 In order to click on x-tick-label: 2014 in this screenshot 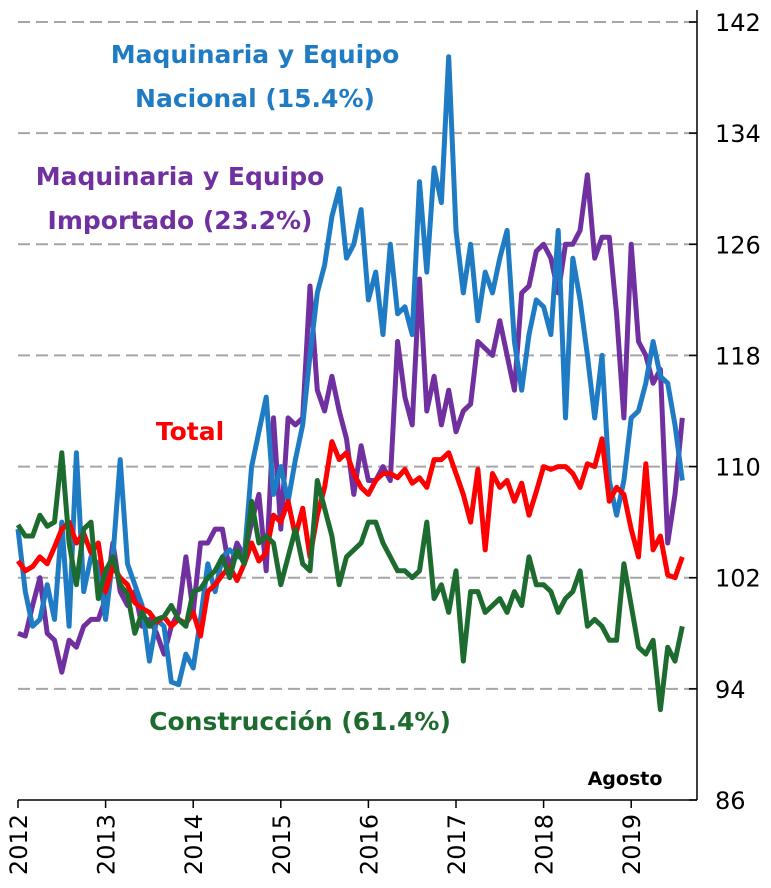, I will do `click(194, 844)`.